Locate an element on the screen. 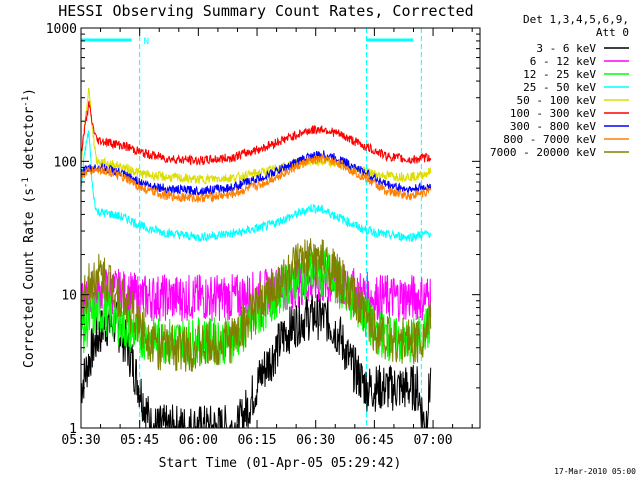 Image resolution: width=640 pixels, height=480 pixels. legend-label: 6 - 12 keV is located at coordinates (563, 61).